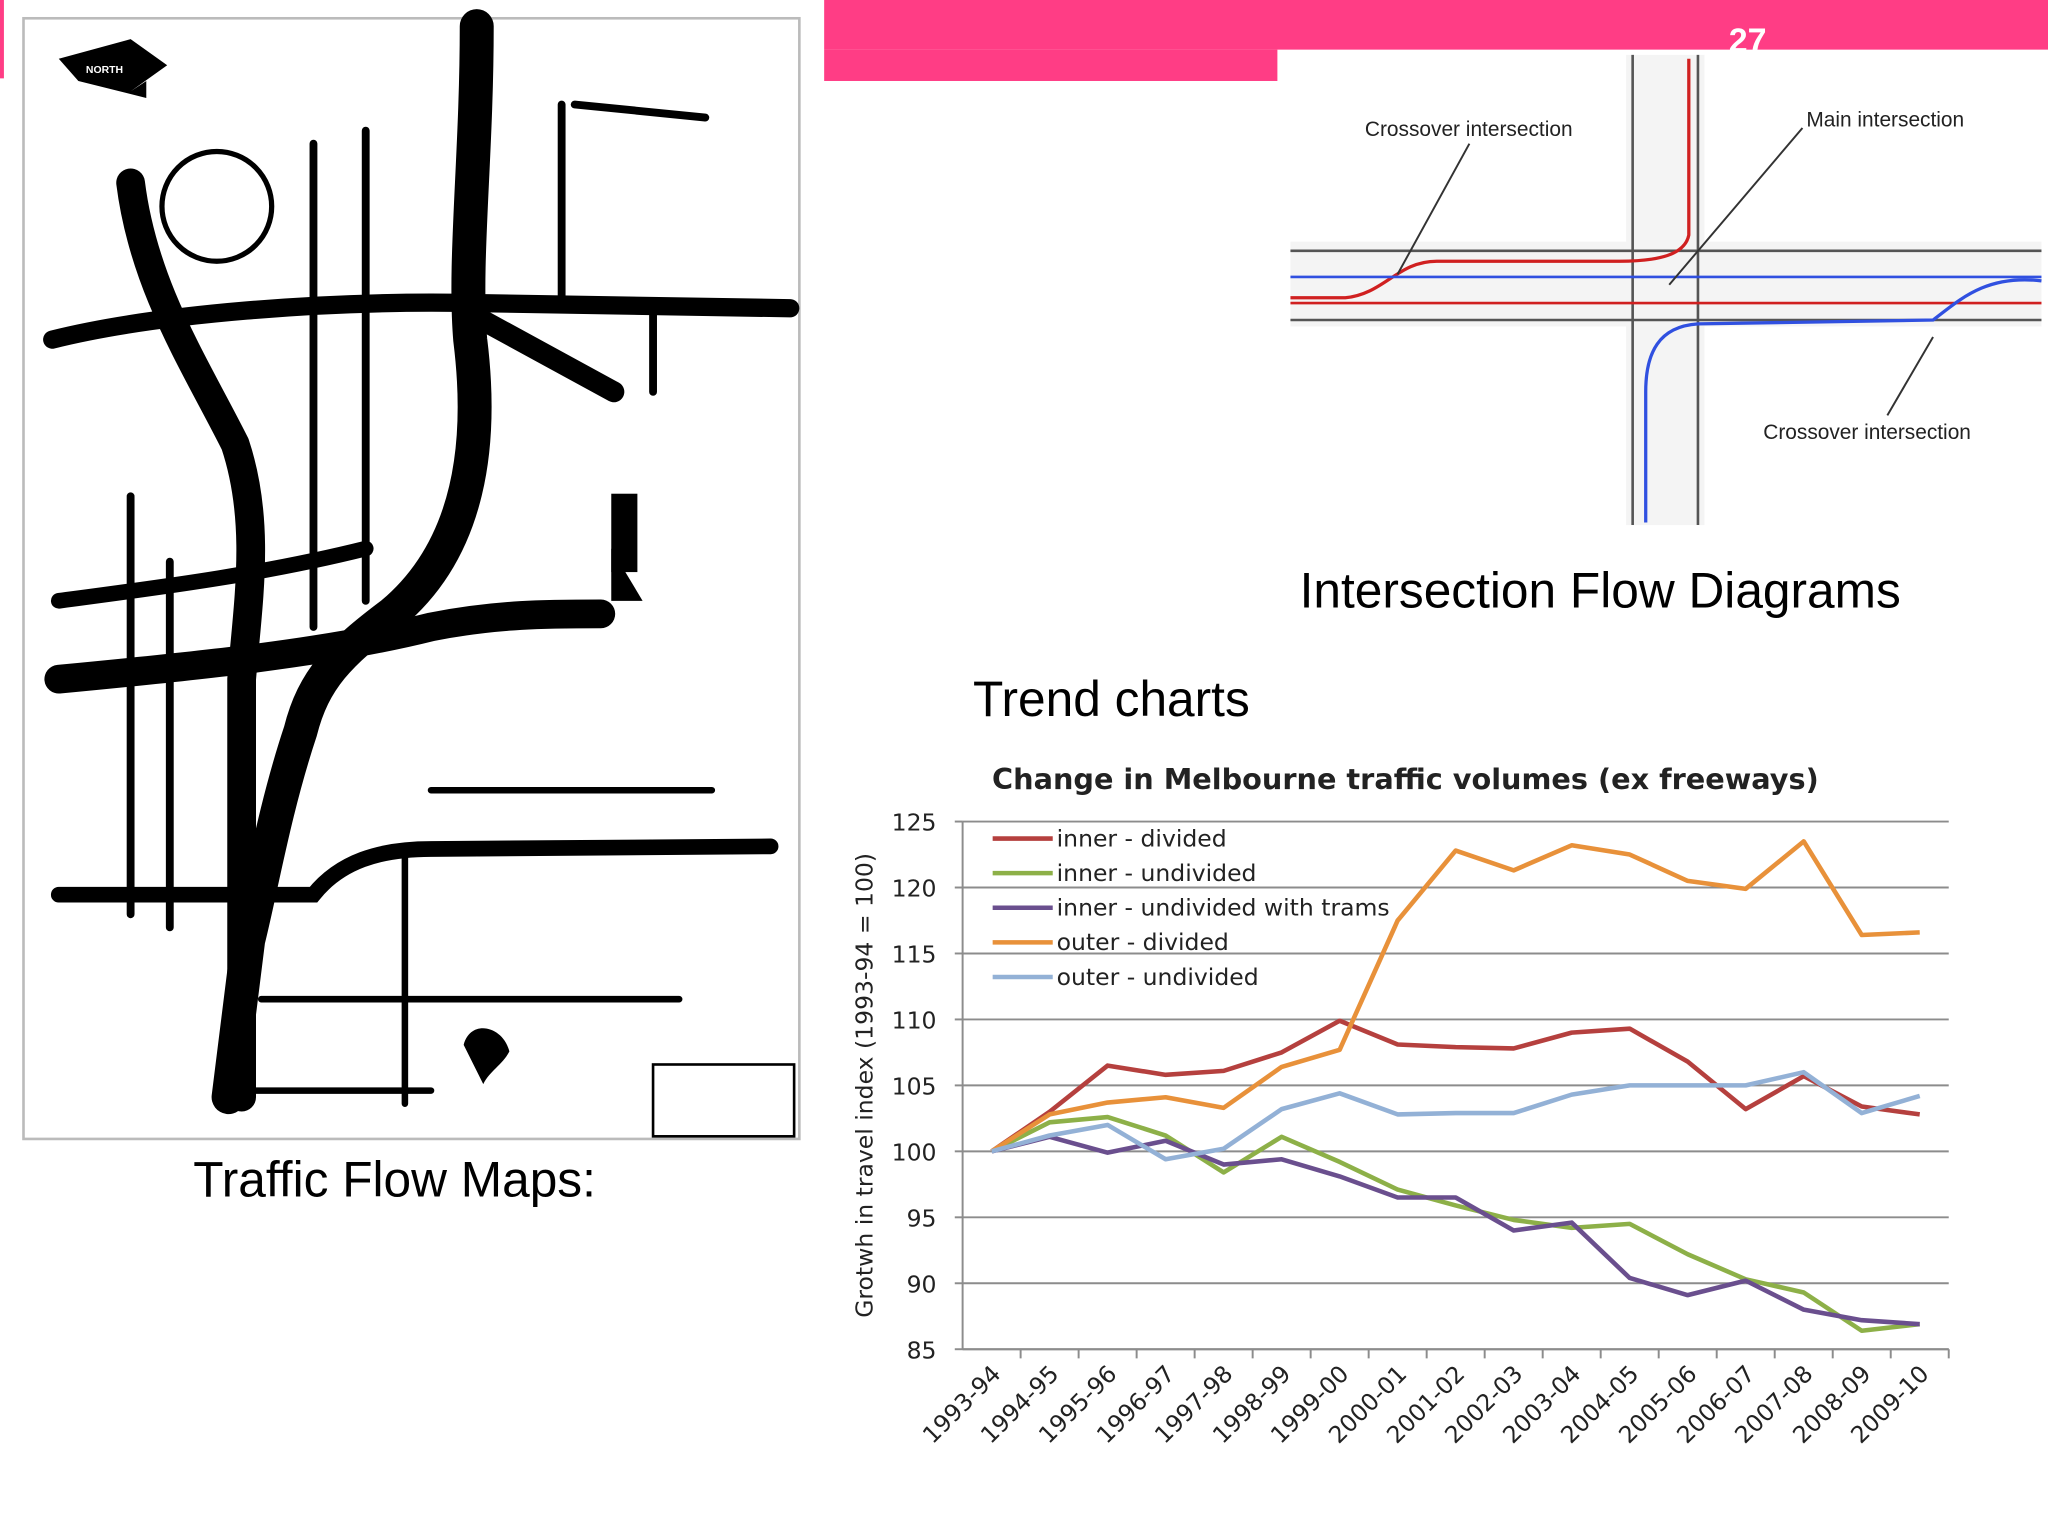 This screenshot has height=1536, width=2048. Describe the element at coordinates (922, 1284) in the screenshot. I see `y-tick-label: 90` at that location.